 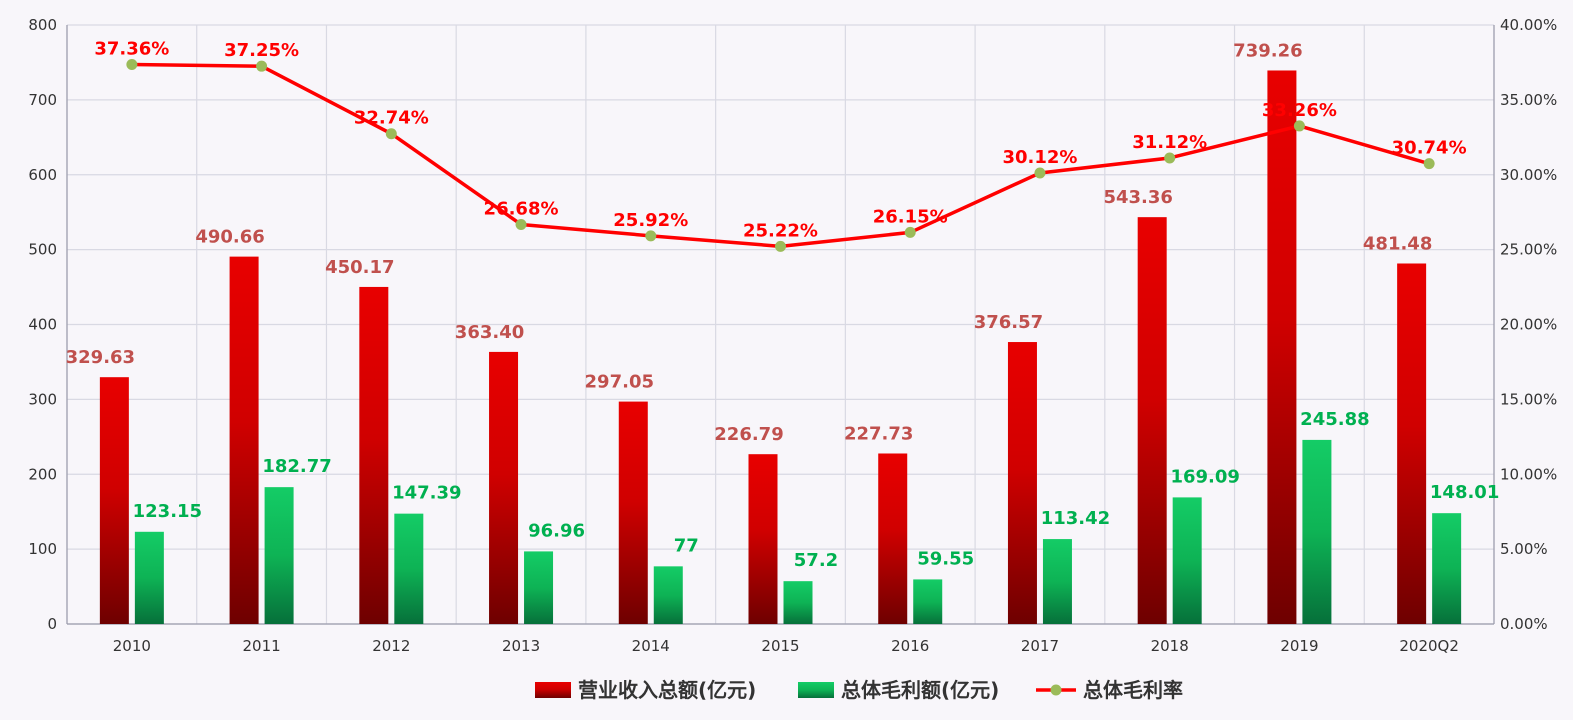 What do you see at coordinates (878, 433) in the screenshot?
I see `revenue-bar-label: 227.73` at bounding box center [878, 433].